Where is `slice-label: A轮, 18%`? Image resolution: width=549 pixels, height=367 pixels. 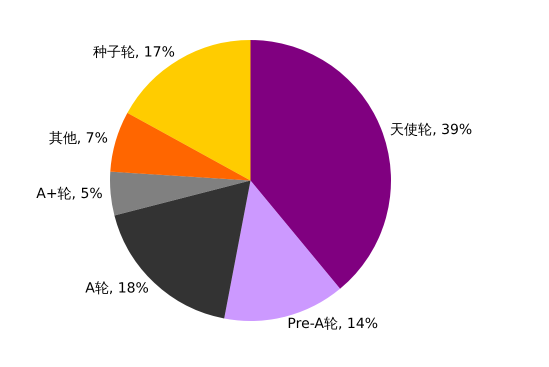
slice-label: A轮, 18% is located at coordinates (117, 288).